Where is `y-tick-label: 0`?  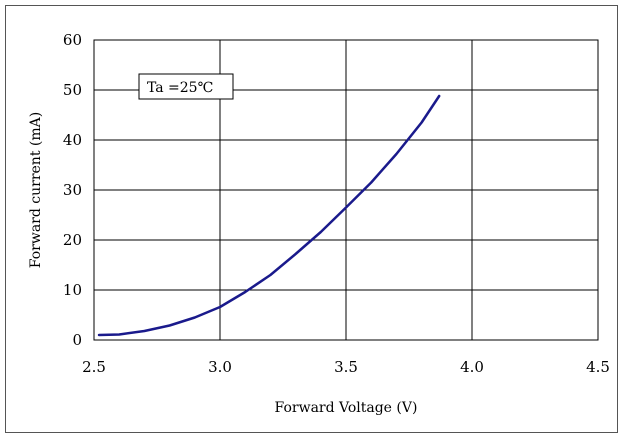 y-tick-label: 0 is located at coordinates (77, 340).